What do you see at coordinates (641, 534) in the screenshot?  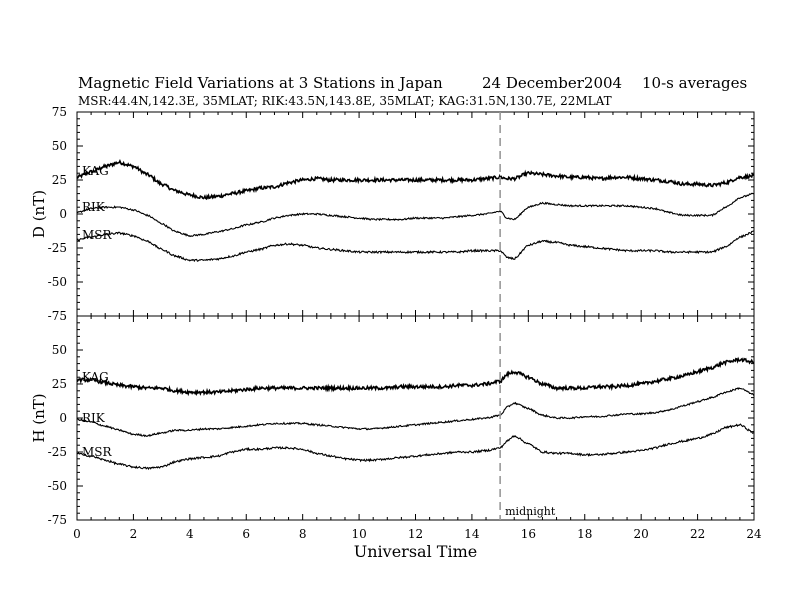 I see `xtick-label: 20` at bounding box center [641, 534].